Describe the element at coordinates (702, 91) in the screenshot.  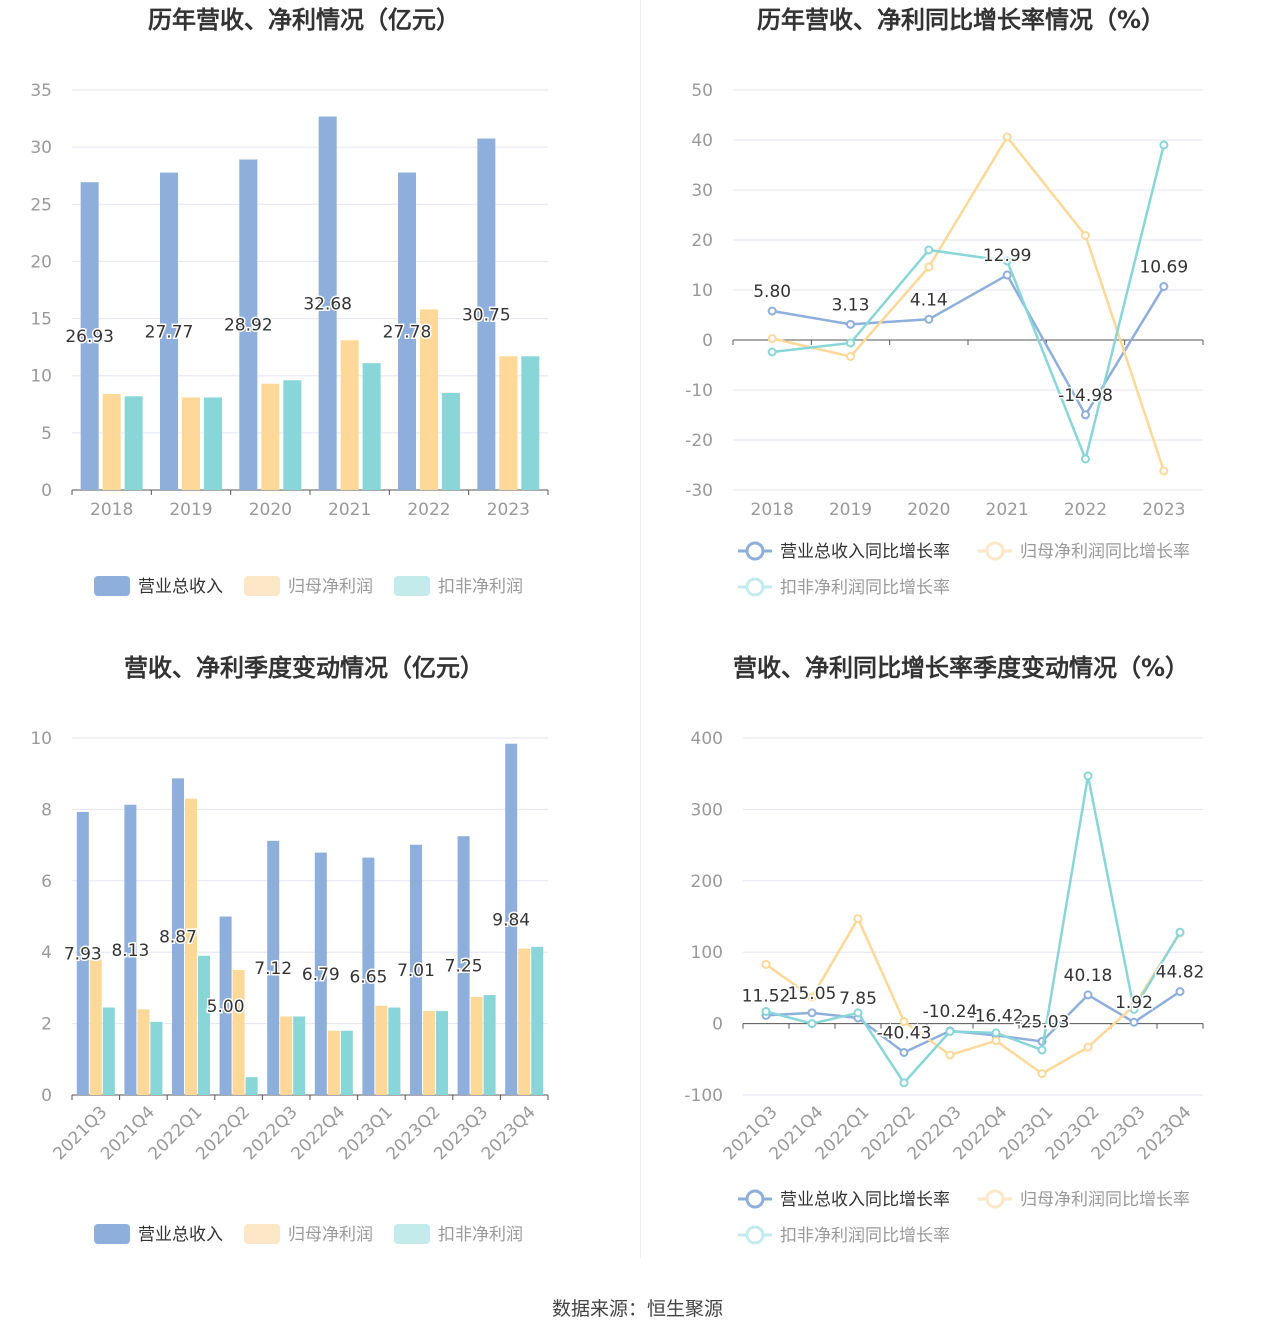
I see `y-tick-label: 50` at that location.